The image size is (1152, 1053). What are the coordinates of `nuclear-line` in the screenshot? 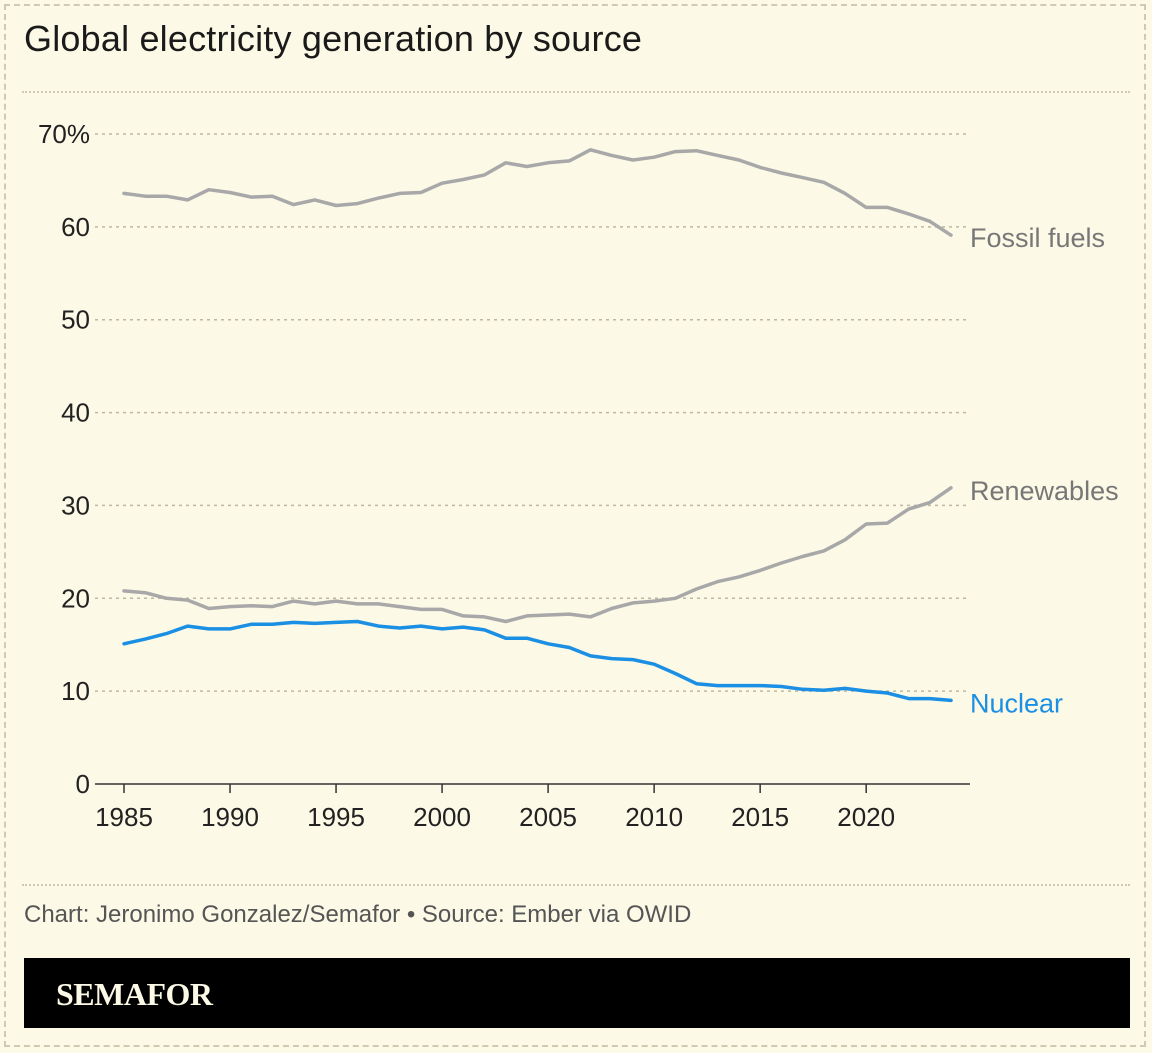 It's located at (537, 661).